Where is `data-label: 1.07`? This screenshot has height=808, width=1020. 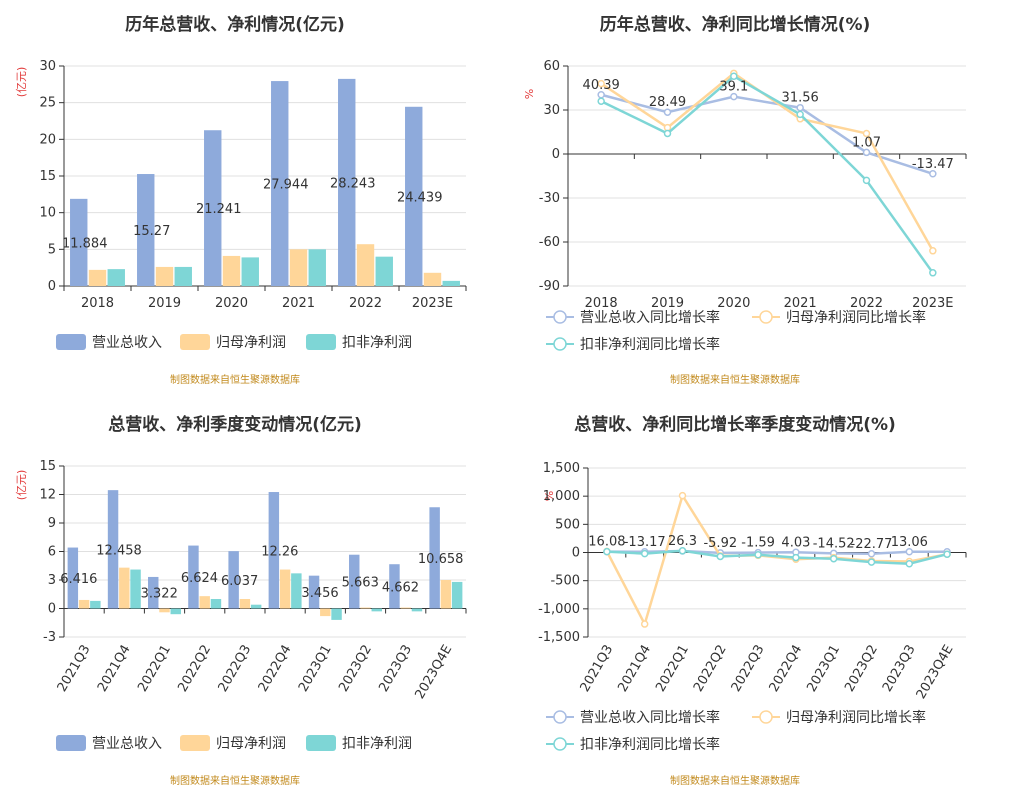
data-label: 1.07 is located at coordinates (866, 142).